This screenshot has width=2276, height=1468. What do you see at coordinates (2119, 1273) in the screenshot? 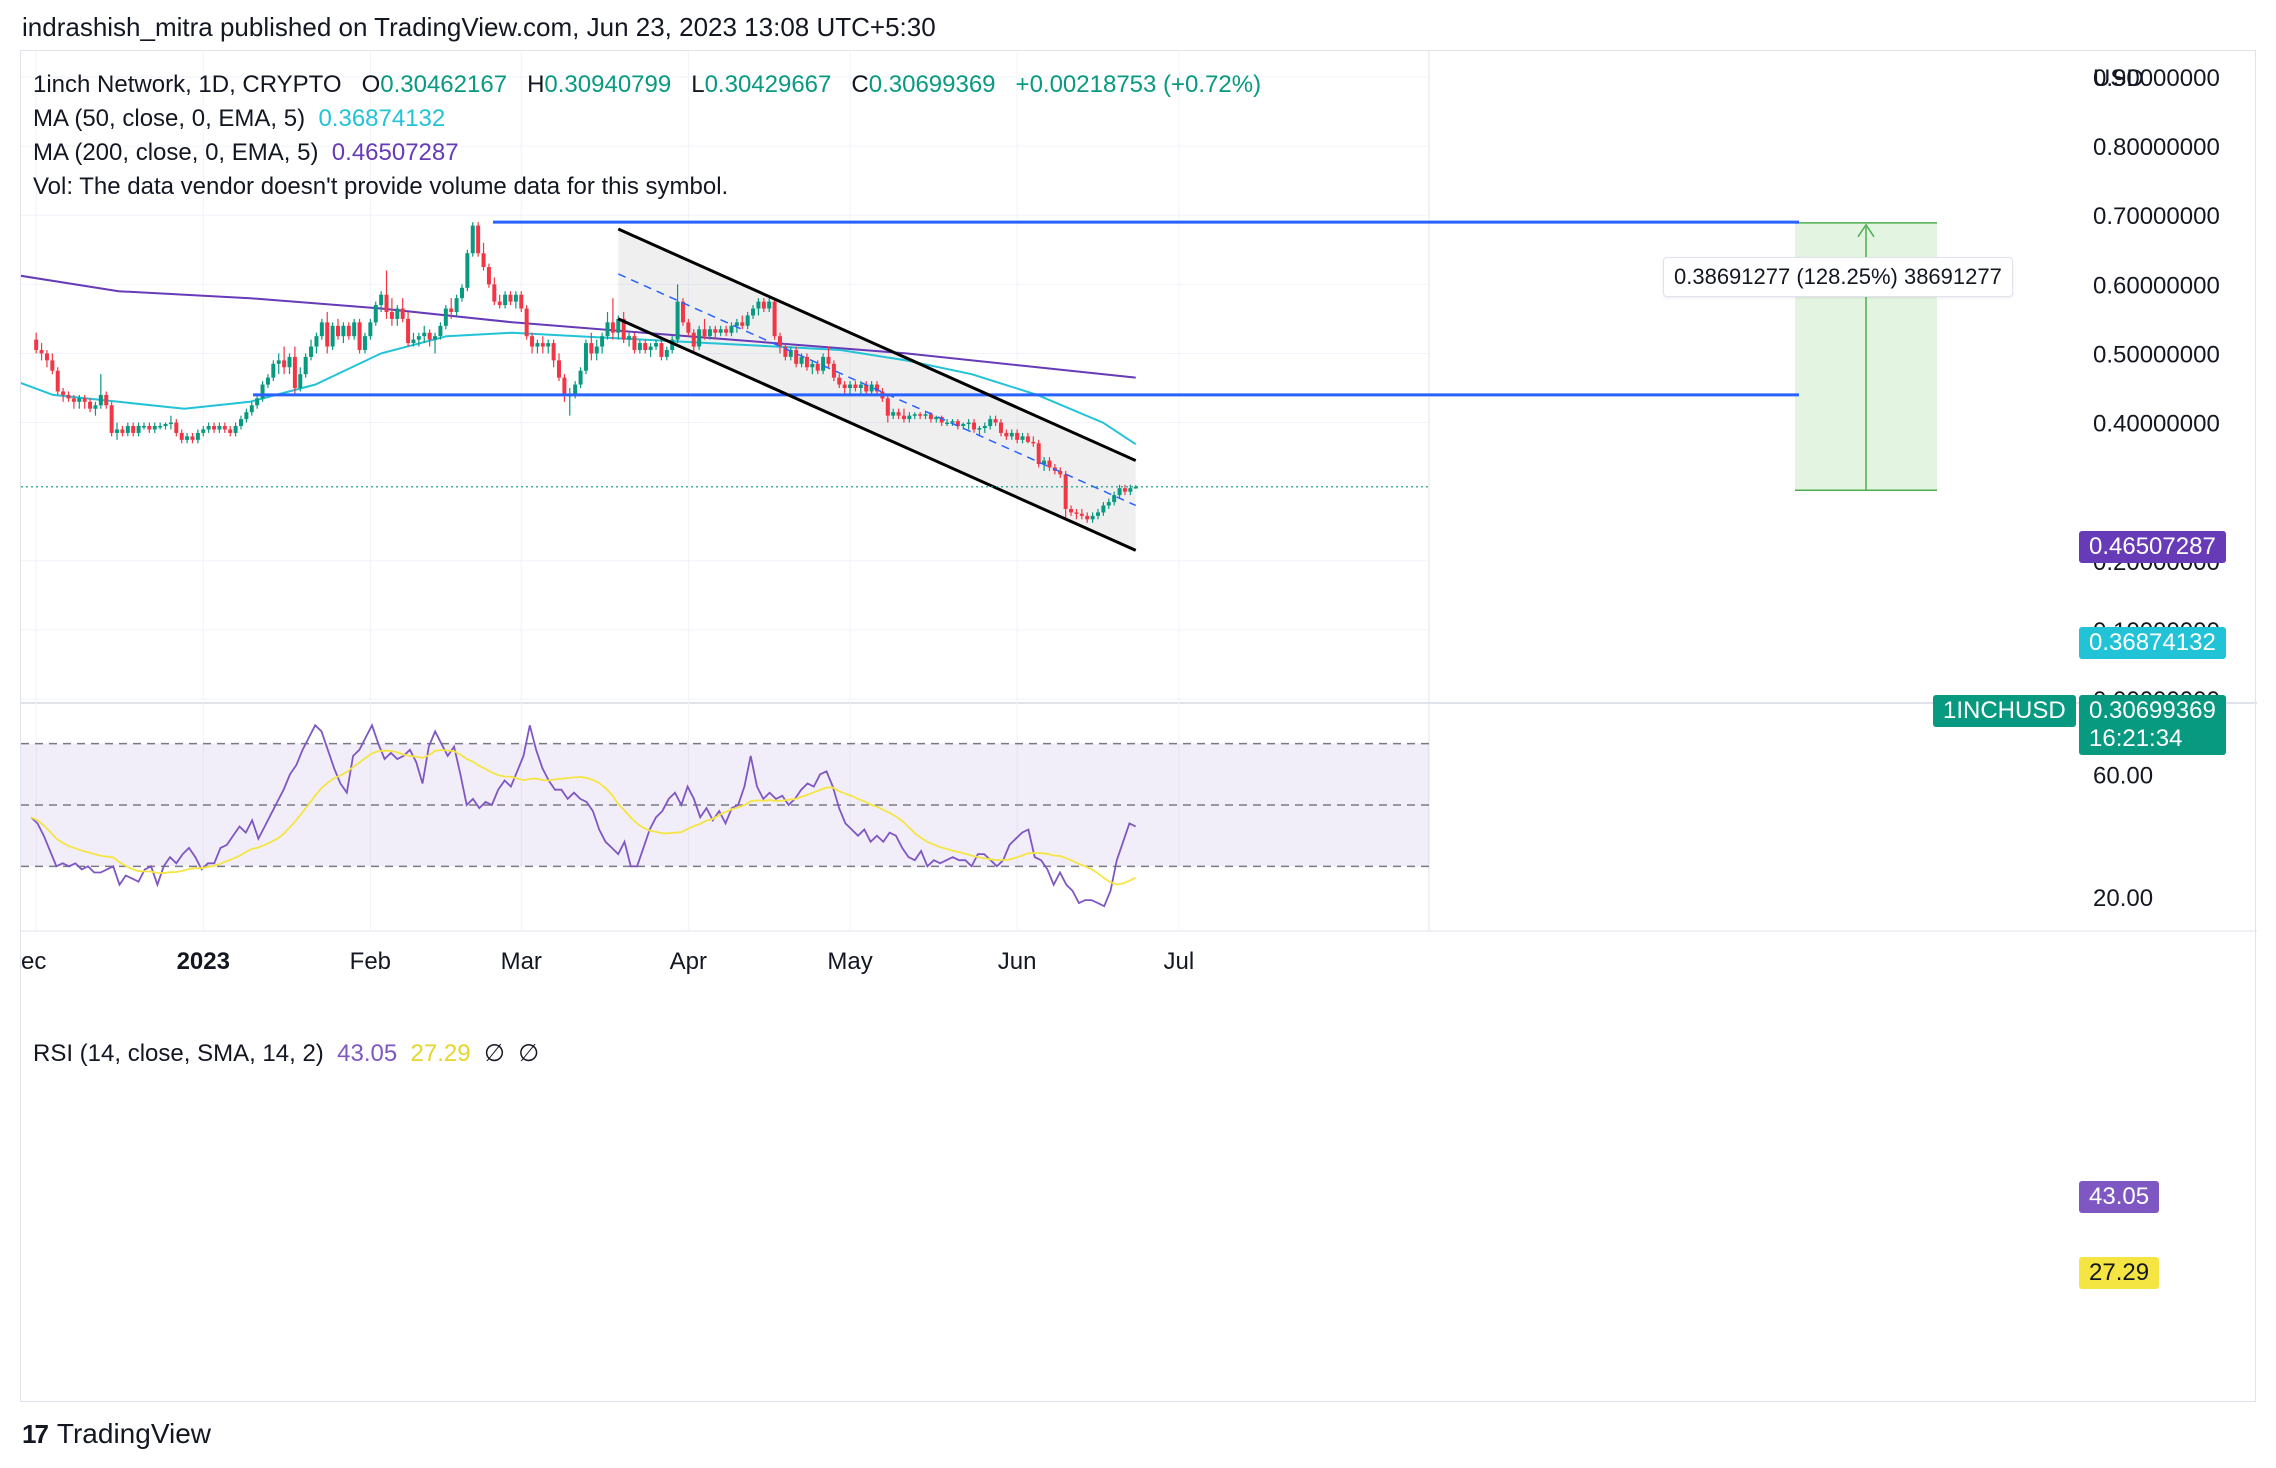
I see `rsi-sma-tag: 27.29` at bounding box center [2119, 1273].